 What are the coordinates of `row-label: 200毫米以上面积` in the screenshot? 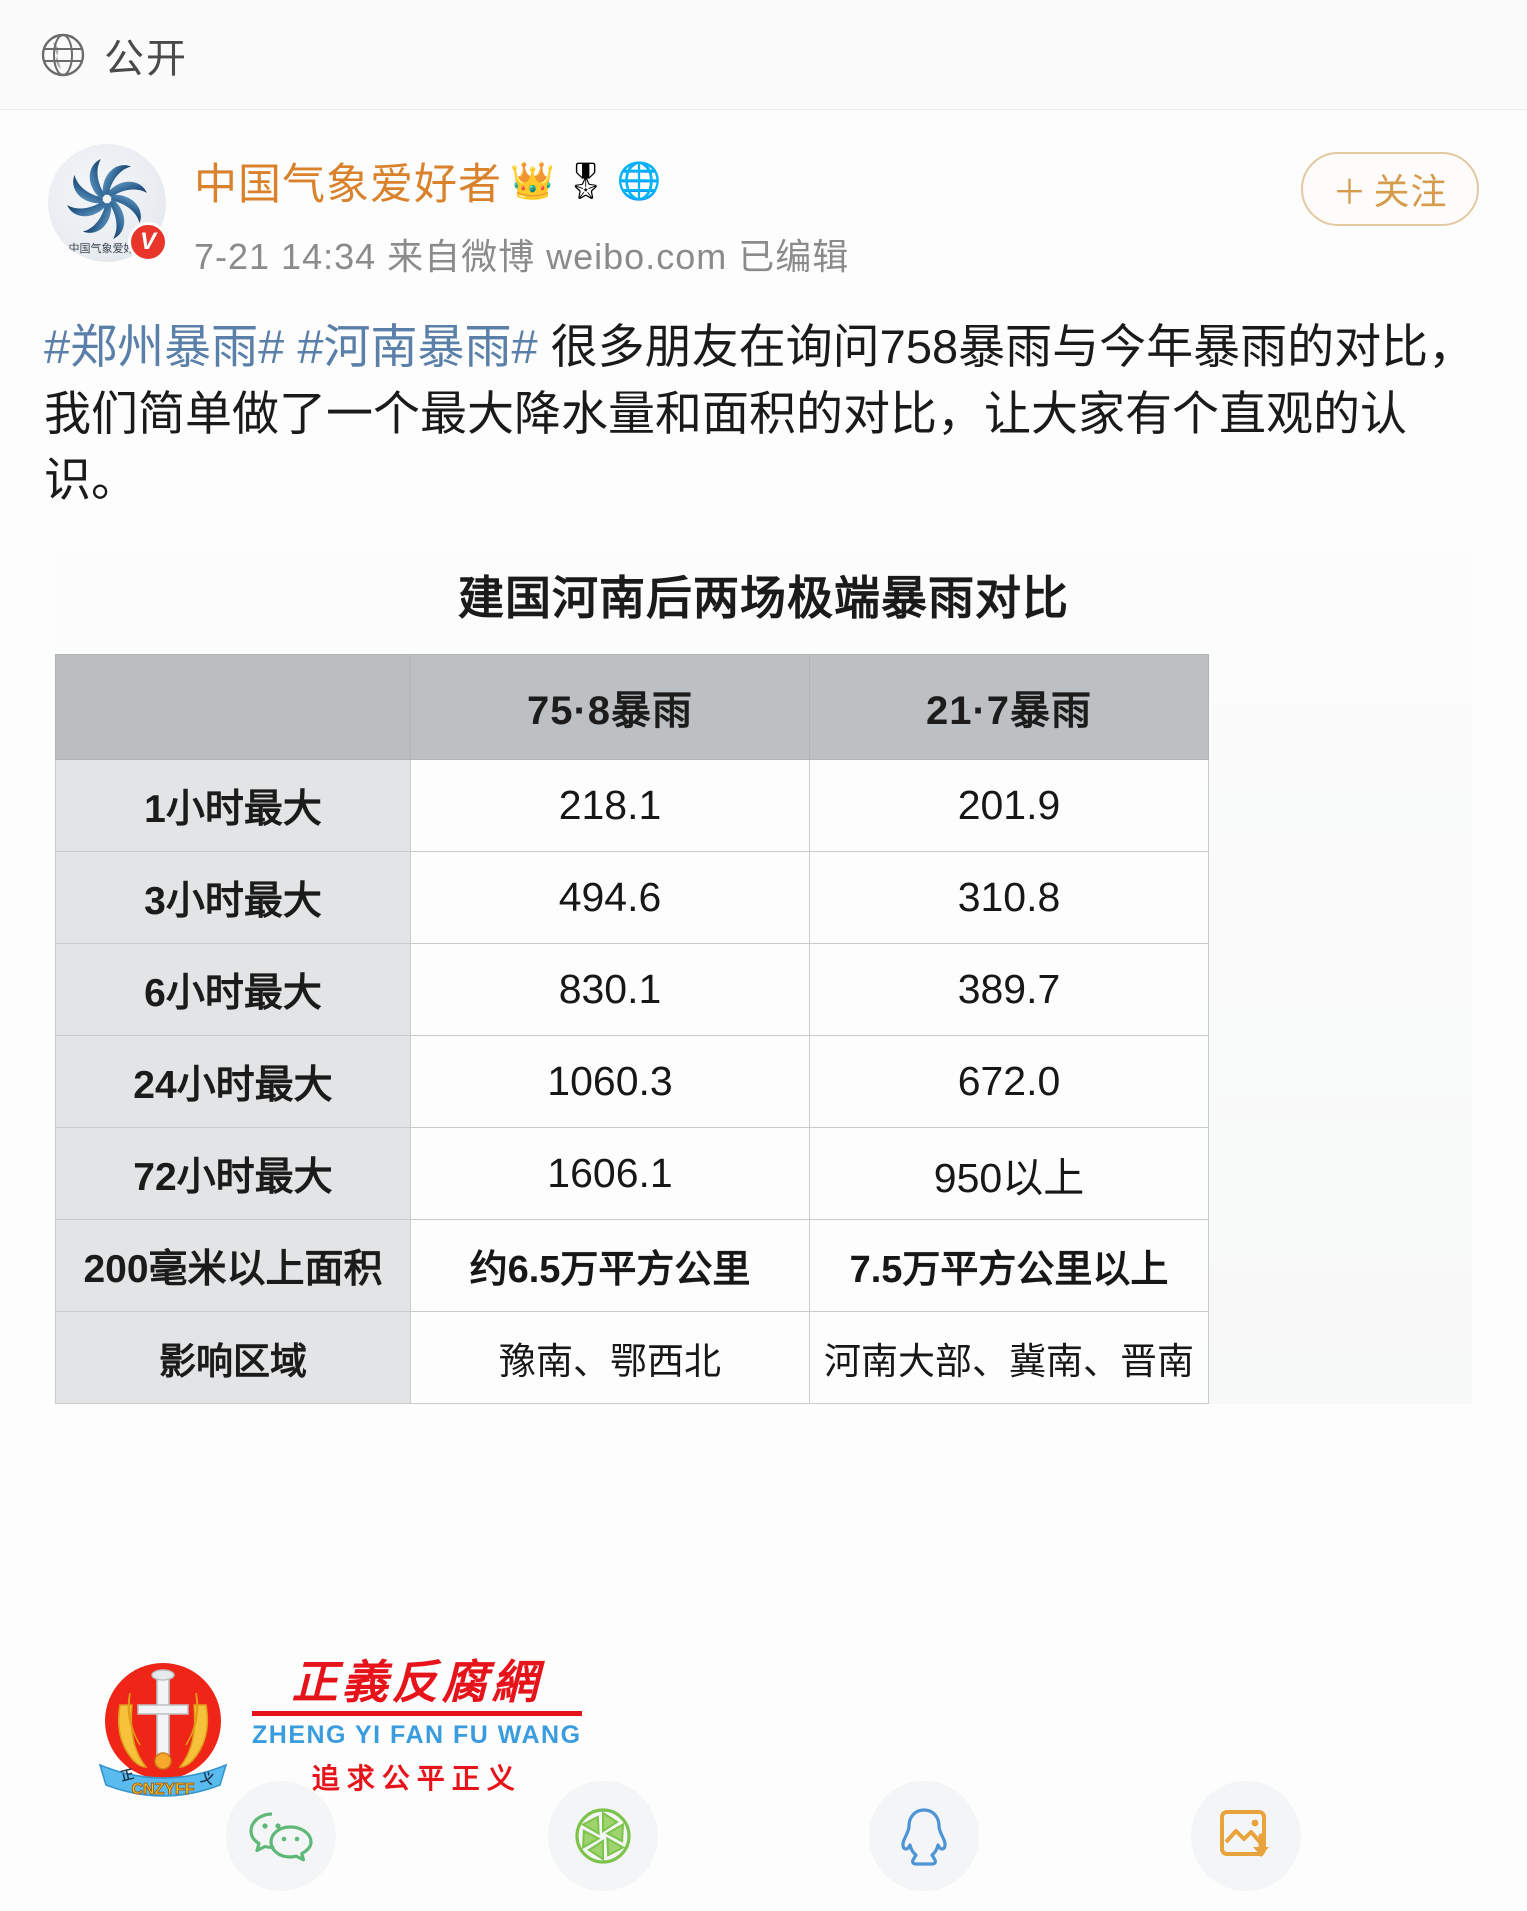 It's located at (233, 1266).